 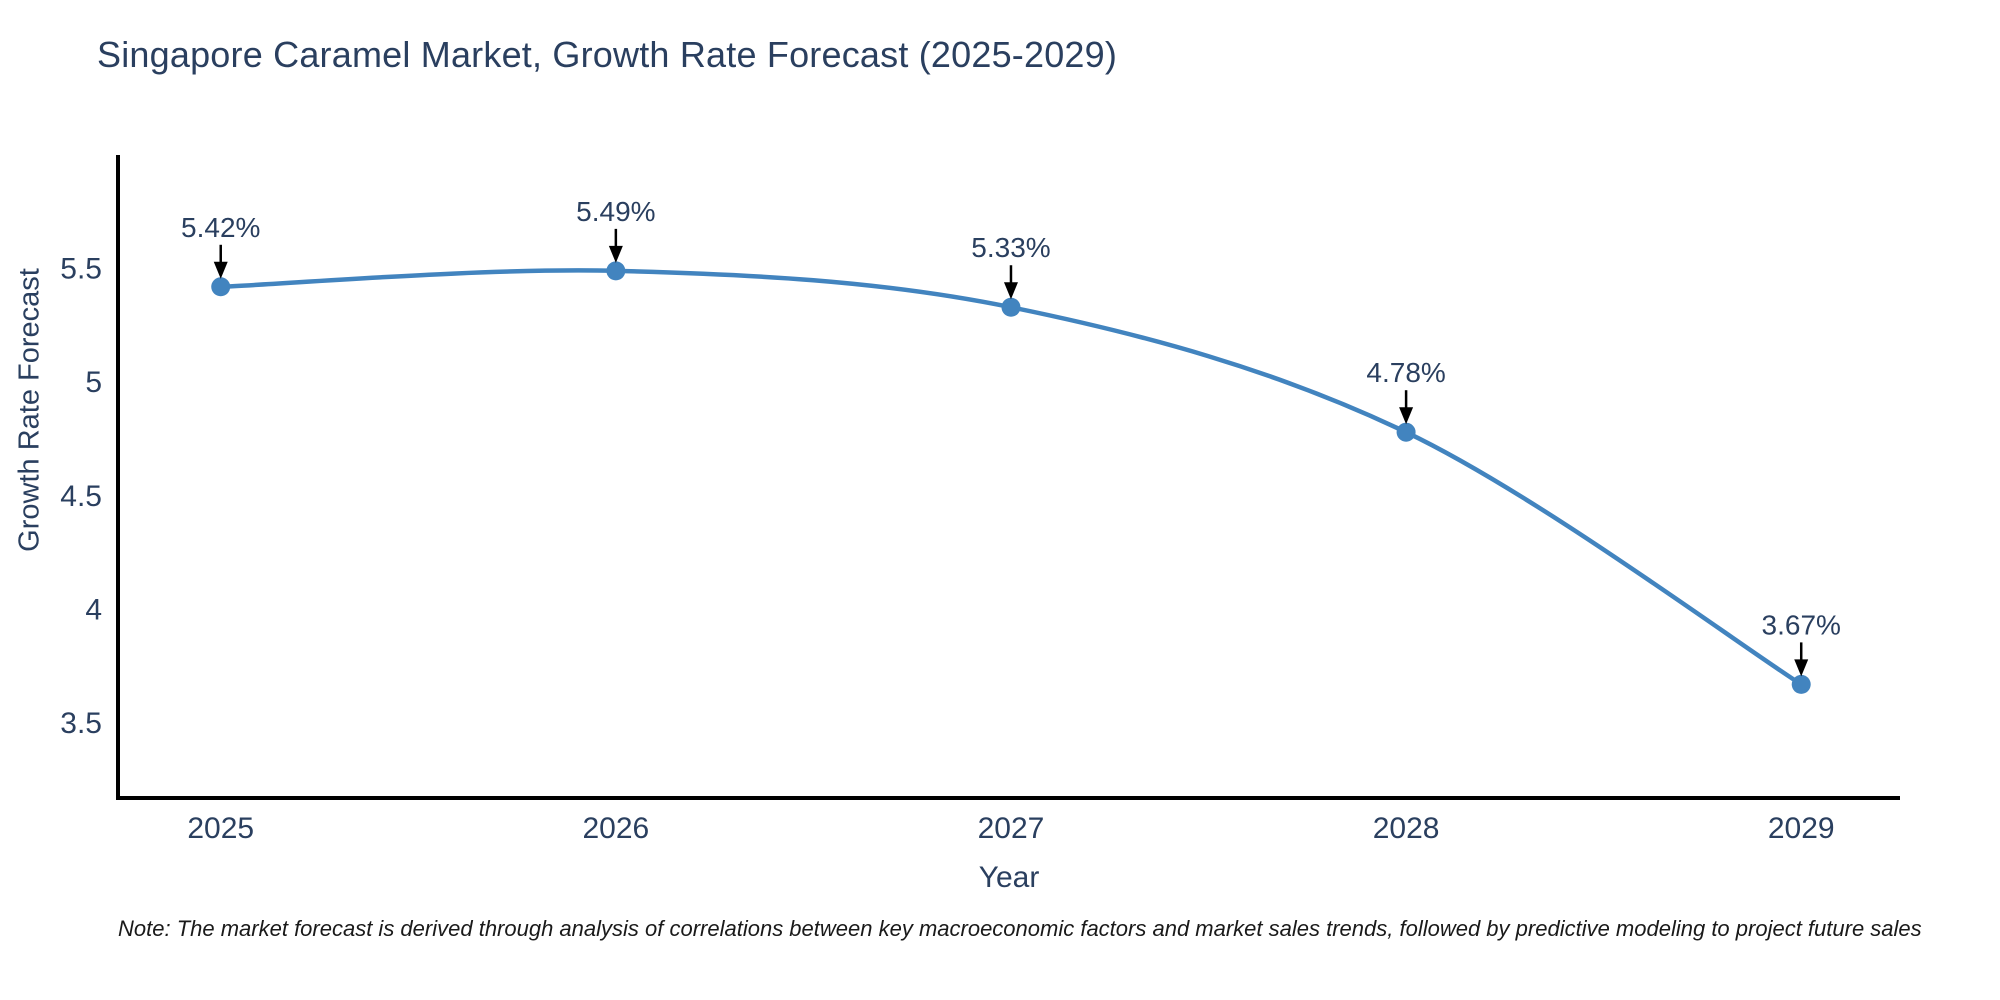 I want to click on data-point-label: 5.49%, so click(x=615, y=211).